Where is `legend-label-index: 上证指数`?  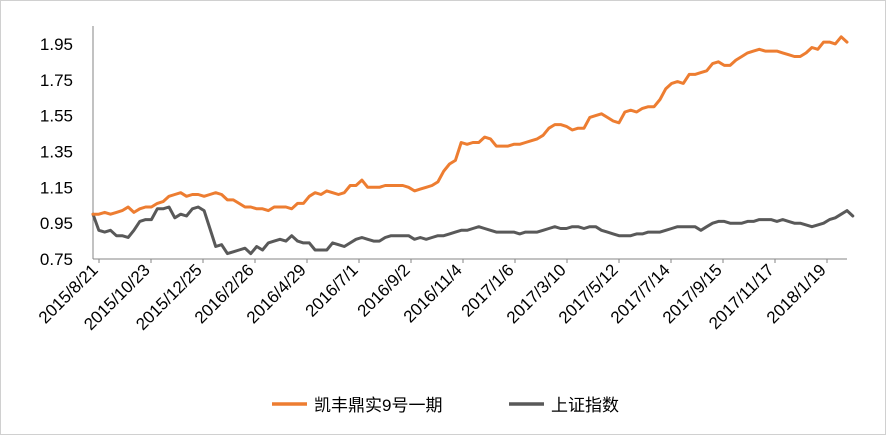 legend-label-index: 上证指数 is located at coordinates (585, 405).